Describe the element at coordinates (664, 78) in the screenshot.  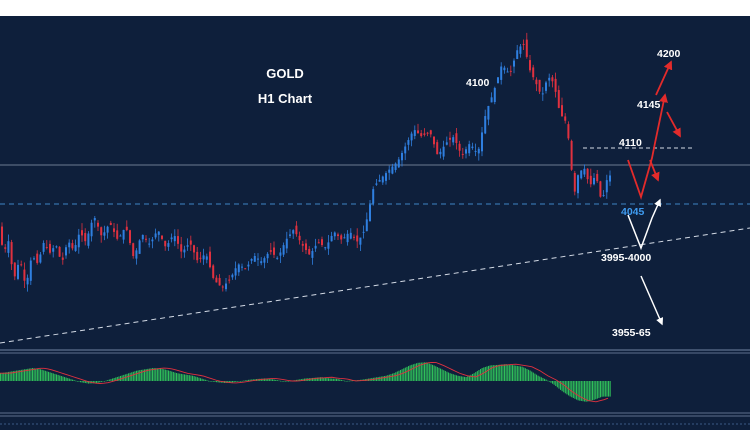
I see `upper-target-arrow` at that location.